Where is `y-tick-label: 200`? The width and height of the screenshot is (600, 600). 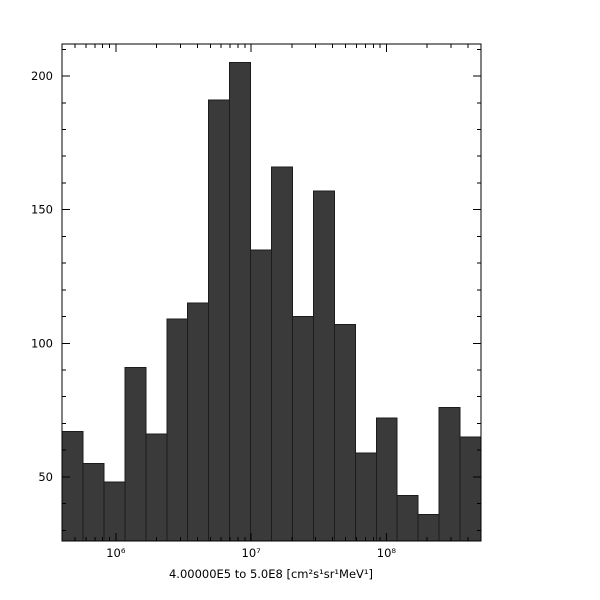 y-tick-label: 200 is located at coordinates (42, 76).